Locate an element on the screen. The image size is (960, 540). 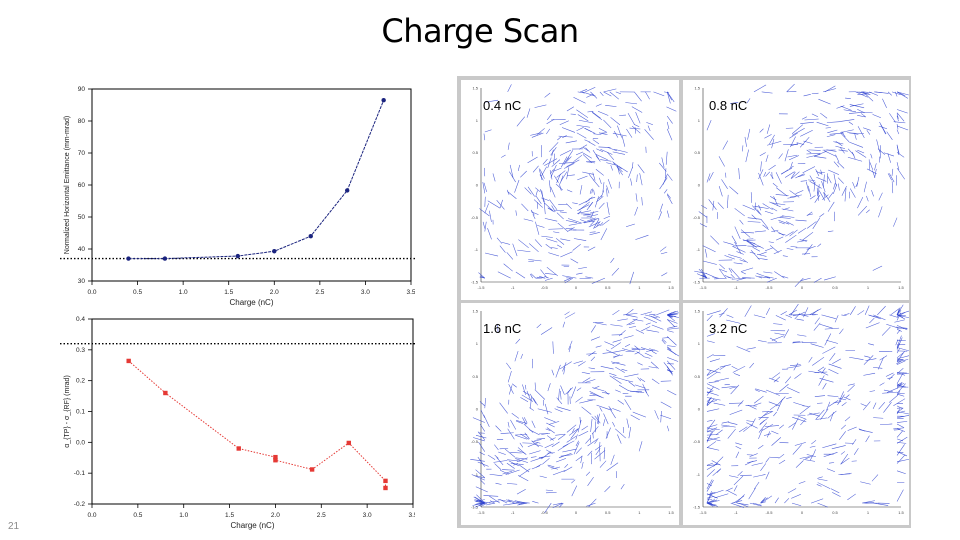
x-tick-label: 0.0 is located at coordinates (91, 515).